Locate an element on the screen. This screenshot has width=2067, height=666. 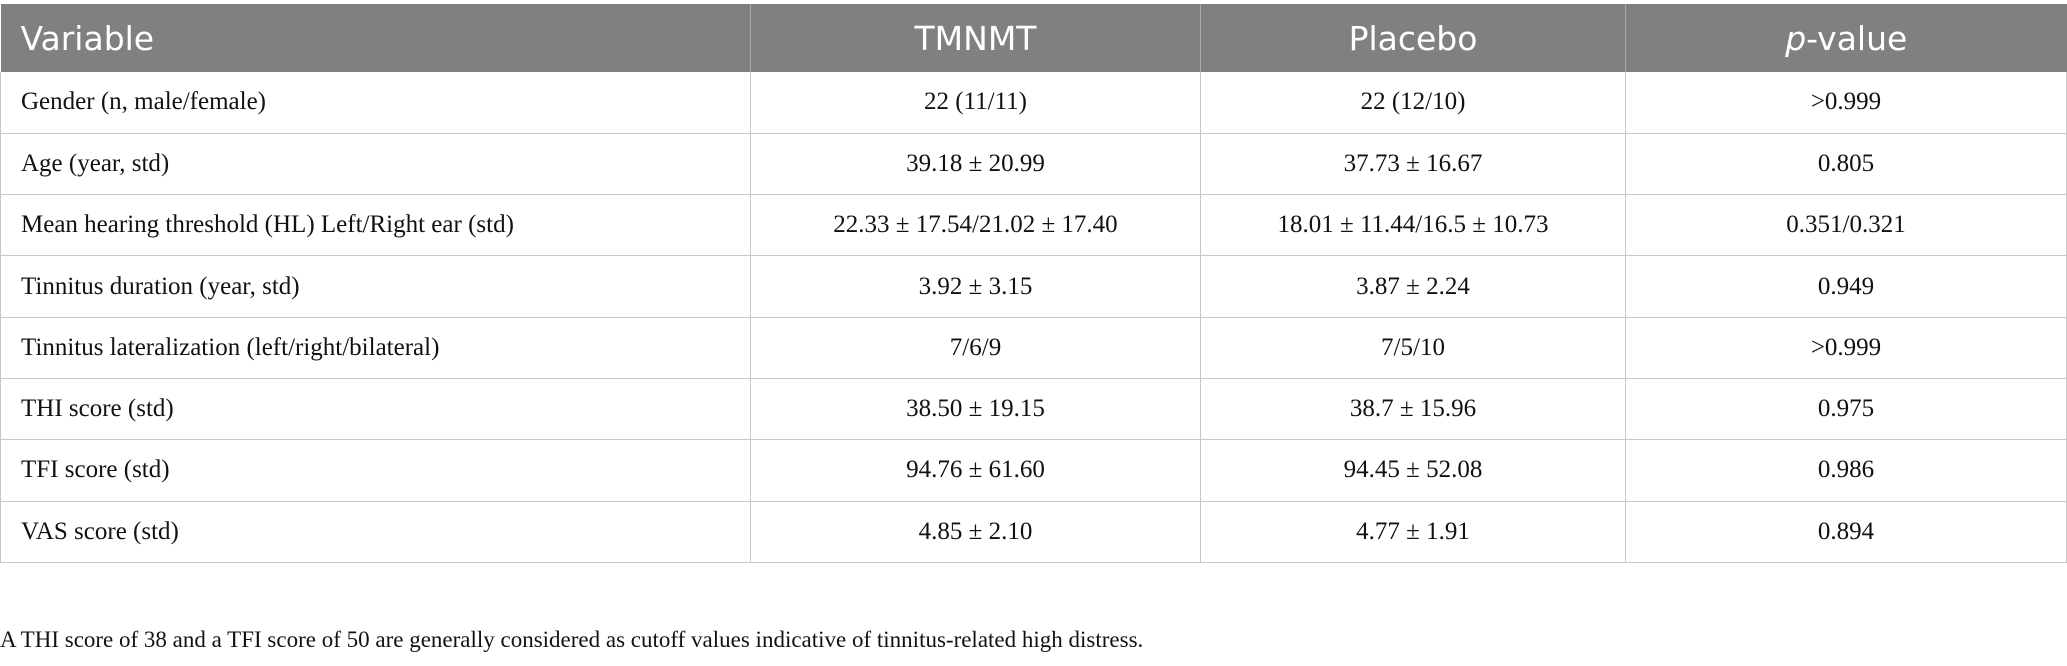
cell-variable: THI score (std) is located at coordinates (375, 409).